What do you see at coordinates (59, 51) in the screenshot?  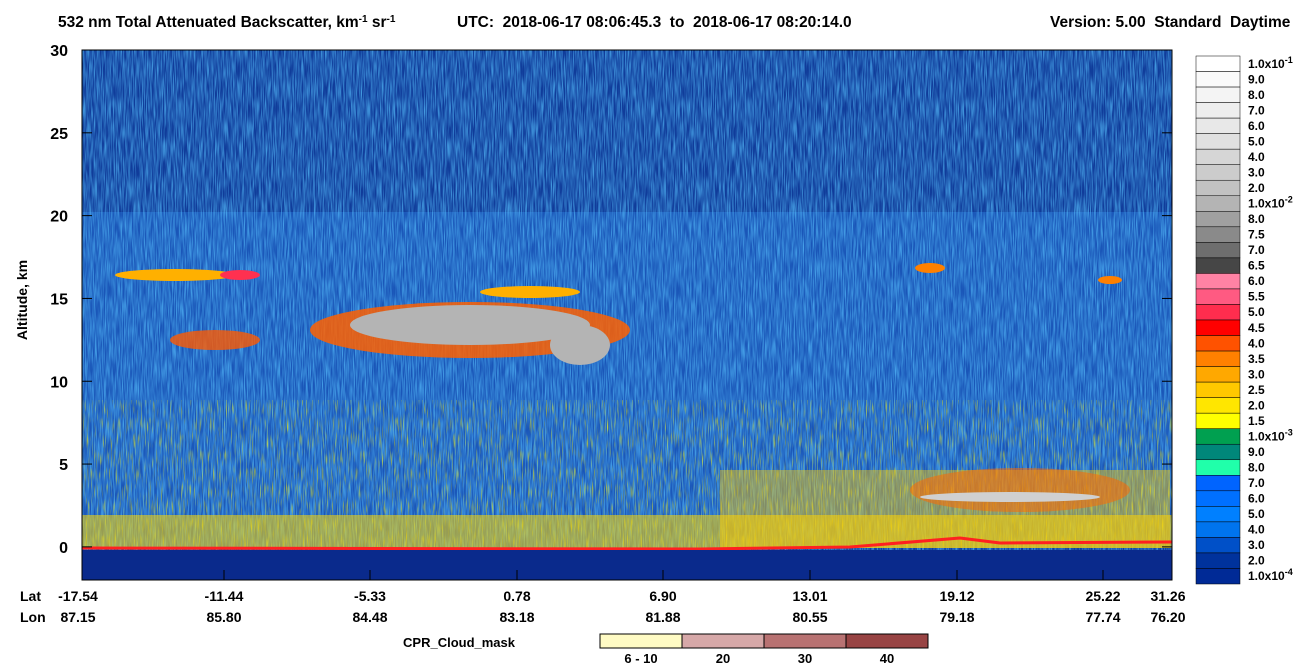 I see `y-tick-label: 30` at bounding box center [59, 51].